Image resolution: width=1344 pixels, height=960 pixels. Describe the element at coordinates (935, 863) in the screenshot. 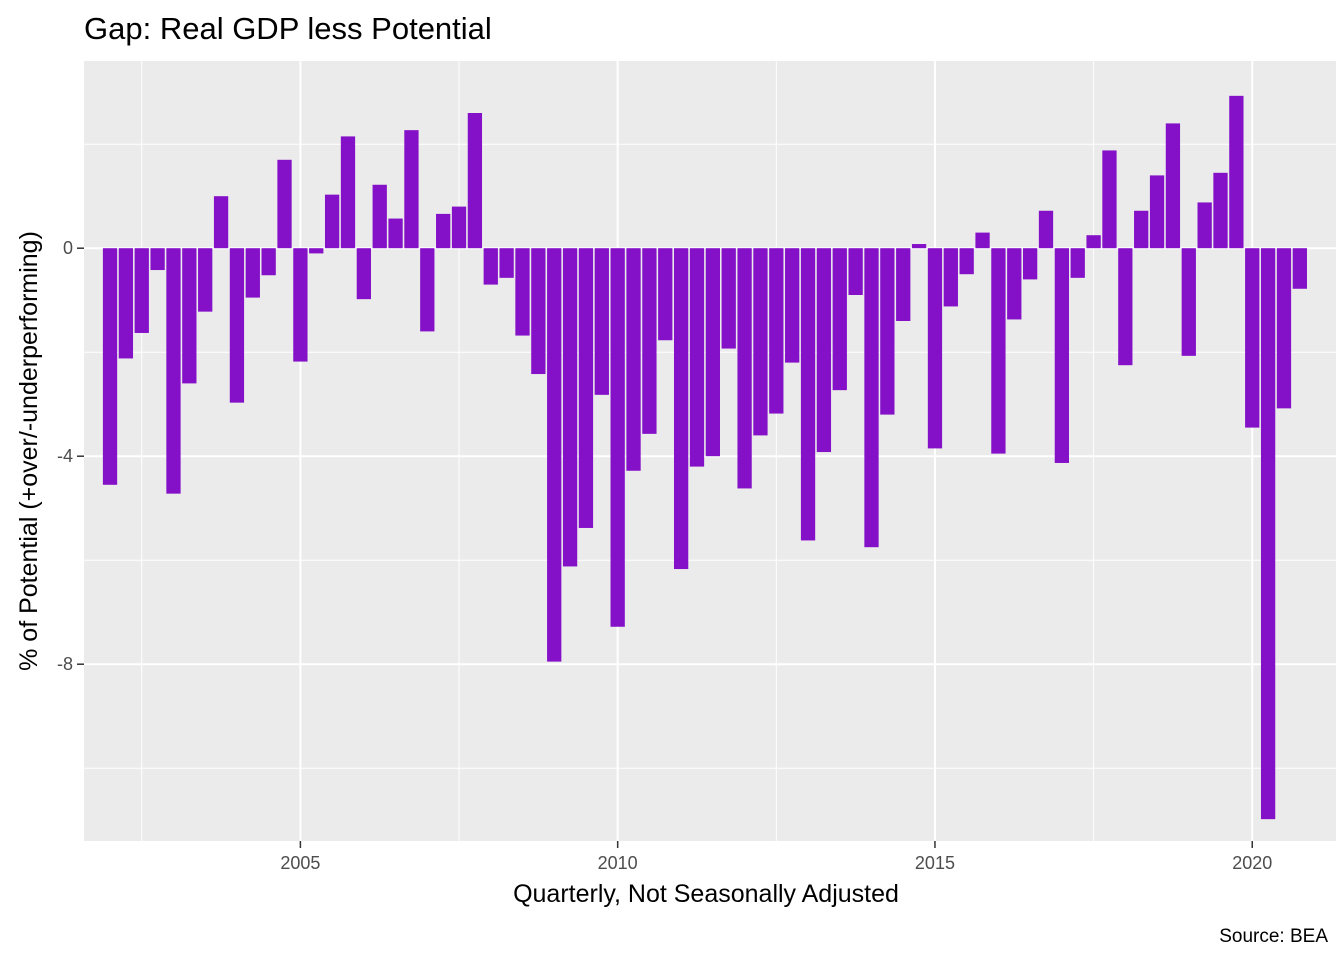

I see `x-tick-label: 2015` at that location.